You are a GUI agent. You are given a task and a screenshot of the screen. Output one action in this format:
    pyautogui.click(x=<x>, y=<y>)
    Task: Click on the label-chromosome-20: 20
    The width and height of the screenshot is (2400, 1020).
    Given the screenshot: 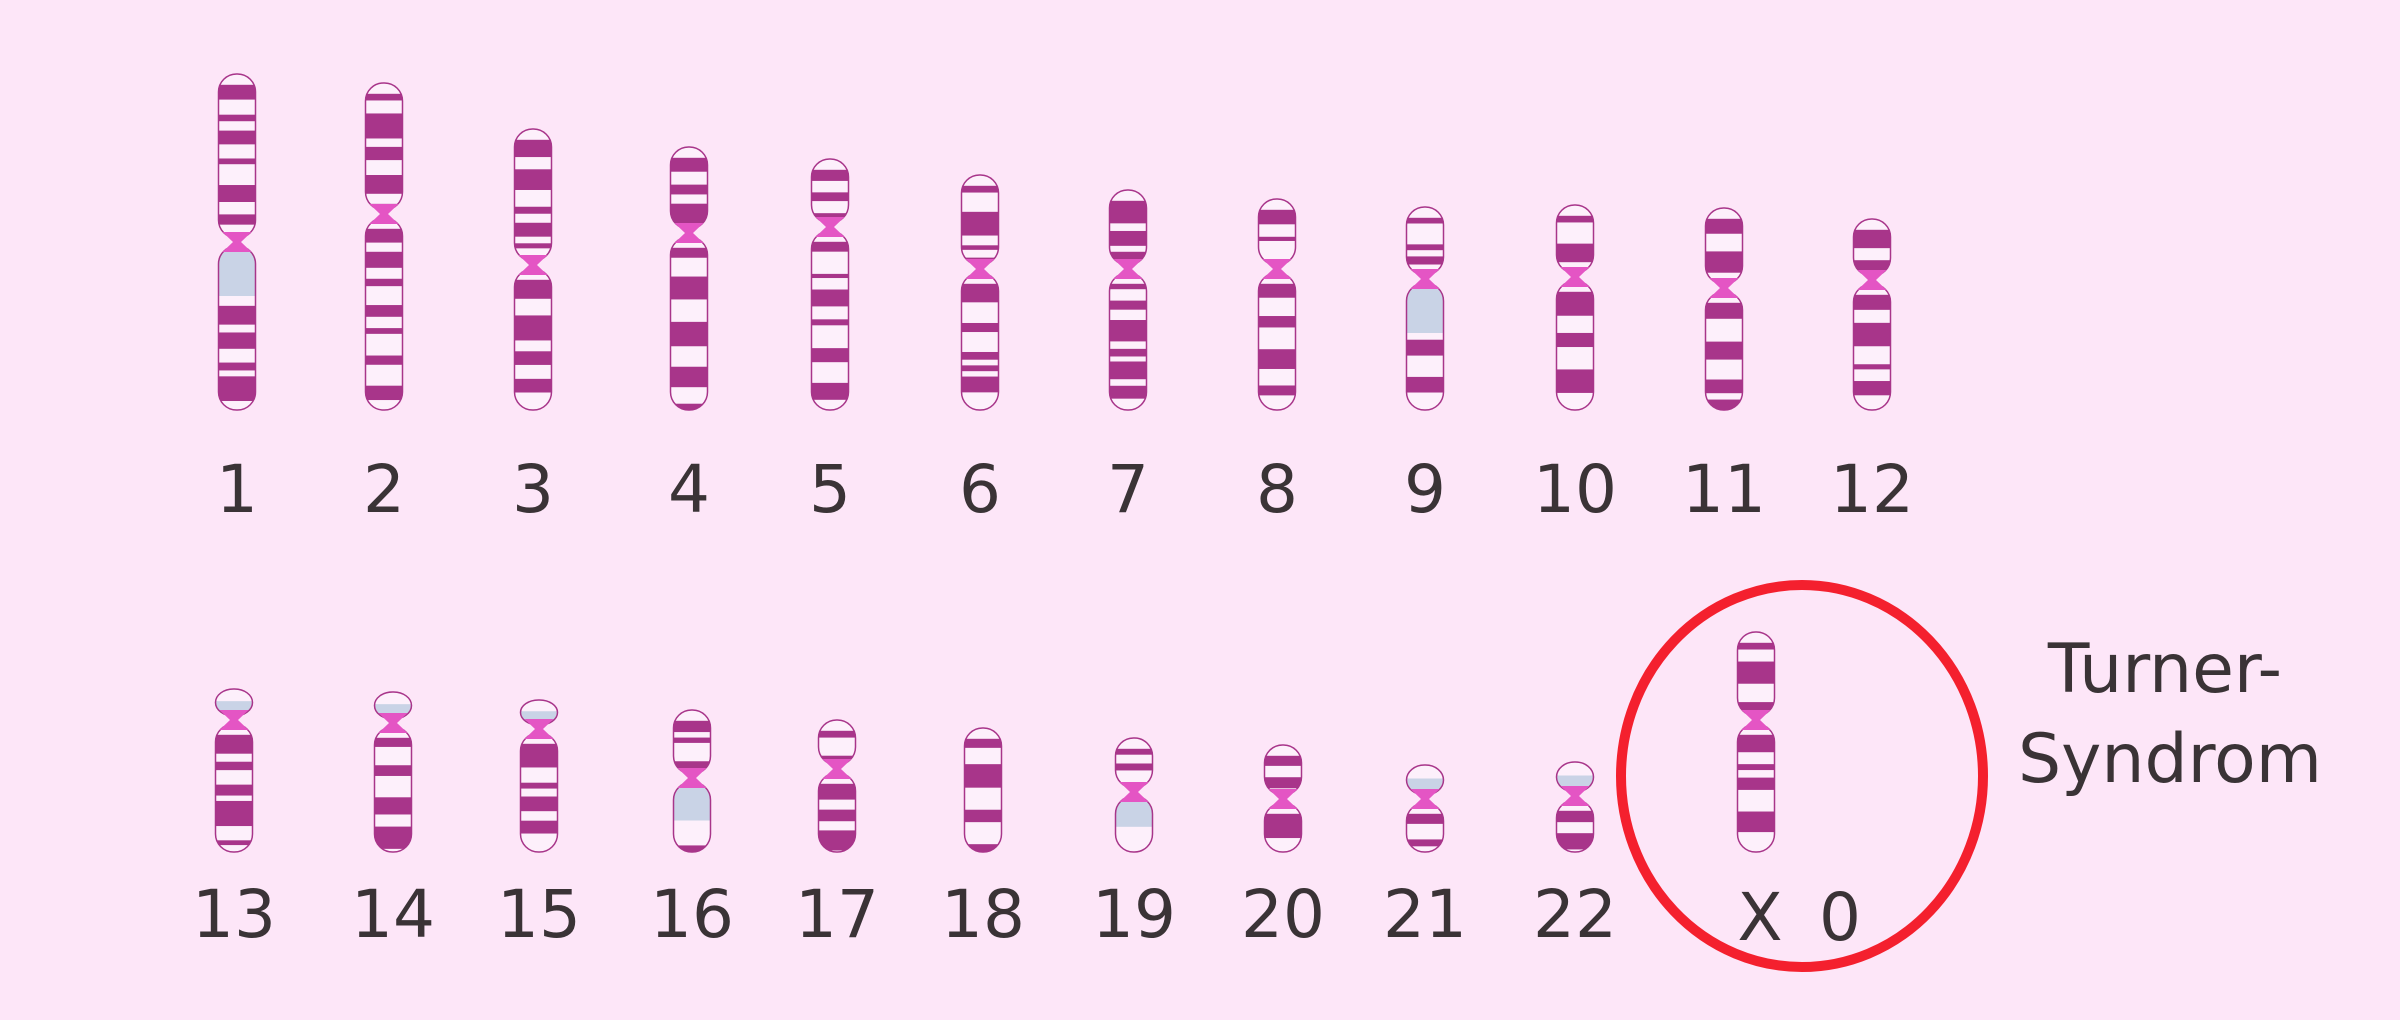 What is the action you would take?
    pyautogui.click(x=1283, y=914)
    